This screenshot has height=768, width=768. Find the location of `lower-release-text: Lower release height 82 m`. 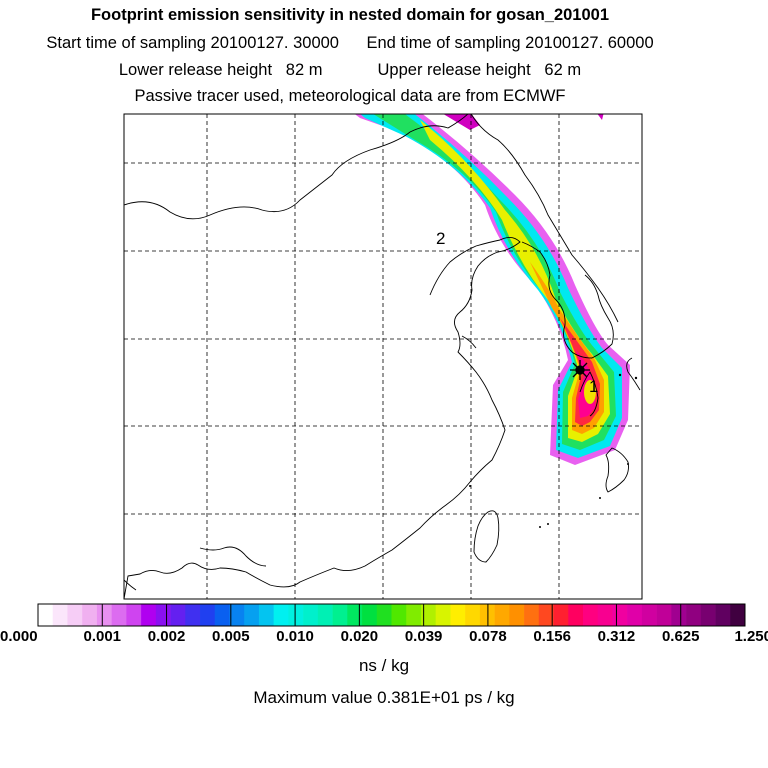

lower-release-text: Lower release height 82 m is located at coordinates (220, 70).